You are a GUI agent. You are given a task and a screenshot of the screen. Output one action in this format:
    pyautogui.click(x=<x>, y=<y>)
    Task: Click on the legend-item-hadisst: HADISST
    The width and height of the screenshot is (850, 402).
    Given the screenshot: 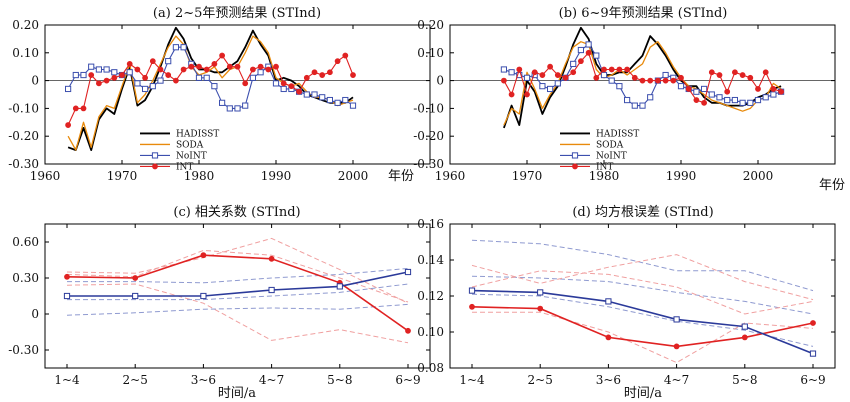 What is the action you would take?
    pyautogui.click(x=179, y=134)
    